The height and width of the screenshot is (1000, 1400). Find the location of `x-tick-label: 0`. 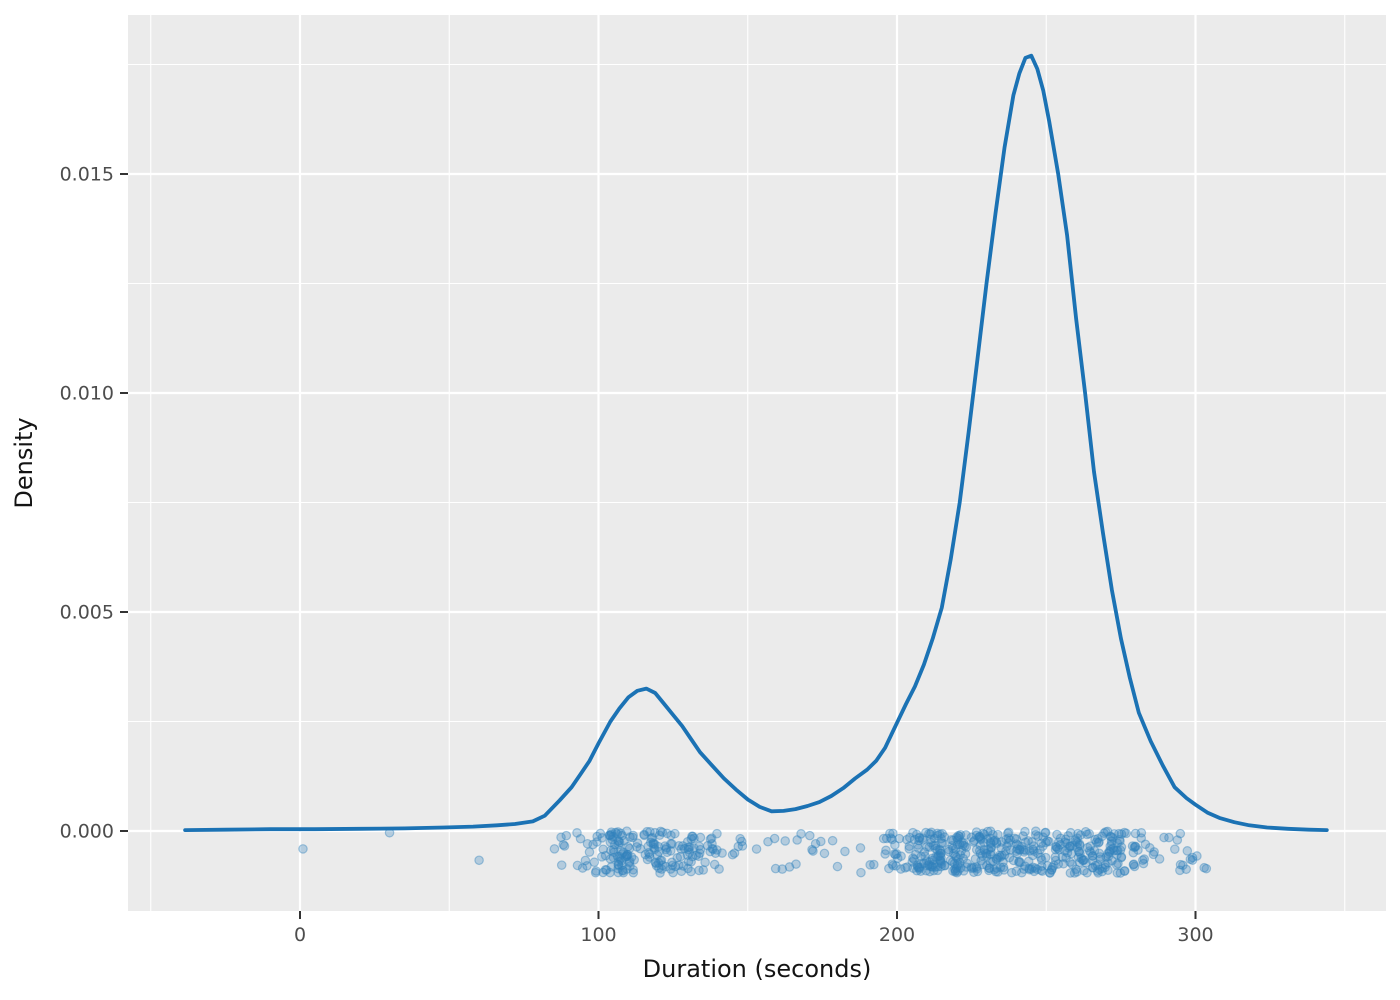

x-tick-label: 0 is located at coordinates (300, 935).